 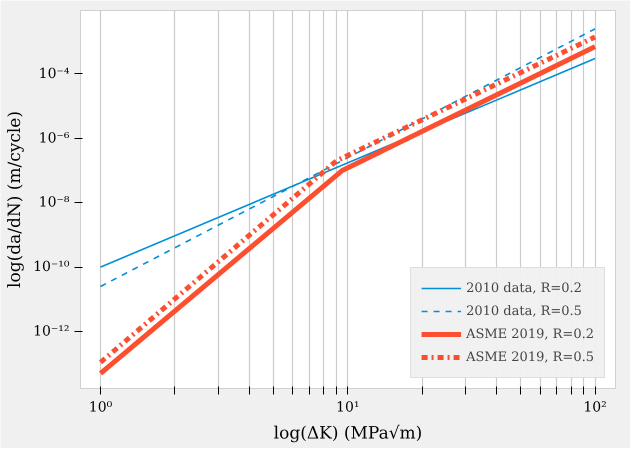 I want to click on y-tick-label: 10⁻⁶, so click(x=54, y=138).